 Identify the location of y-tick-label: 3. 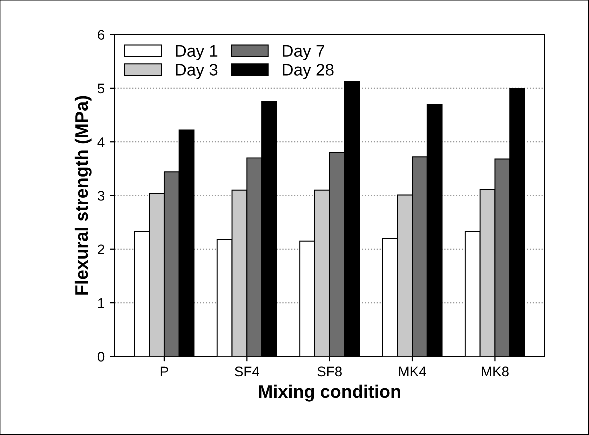
(101, 196).